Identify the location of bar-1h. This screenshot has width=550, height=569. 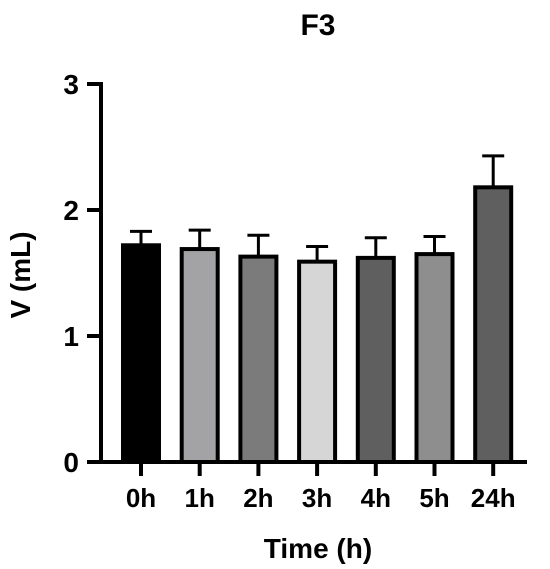
(199, 355).